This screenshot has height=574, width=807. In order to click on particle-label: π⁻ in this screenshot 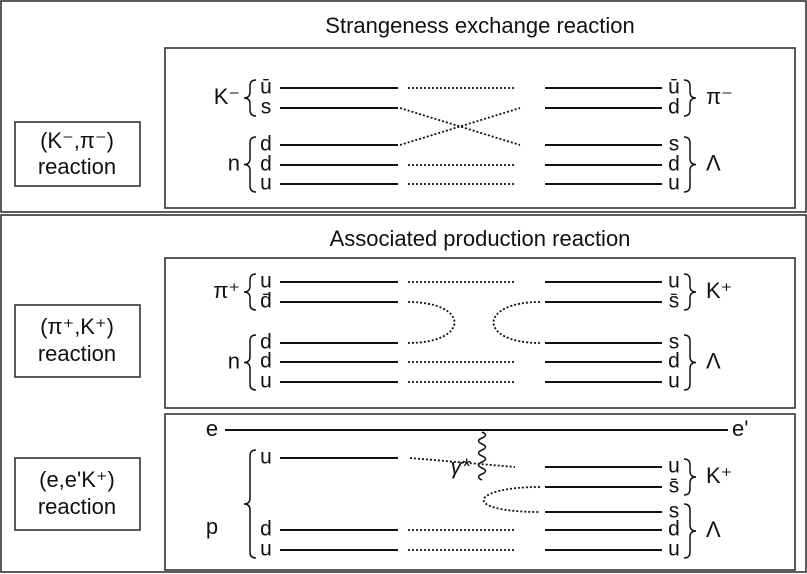, I will do `click(719, 96)`.